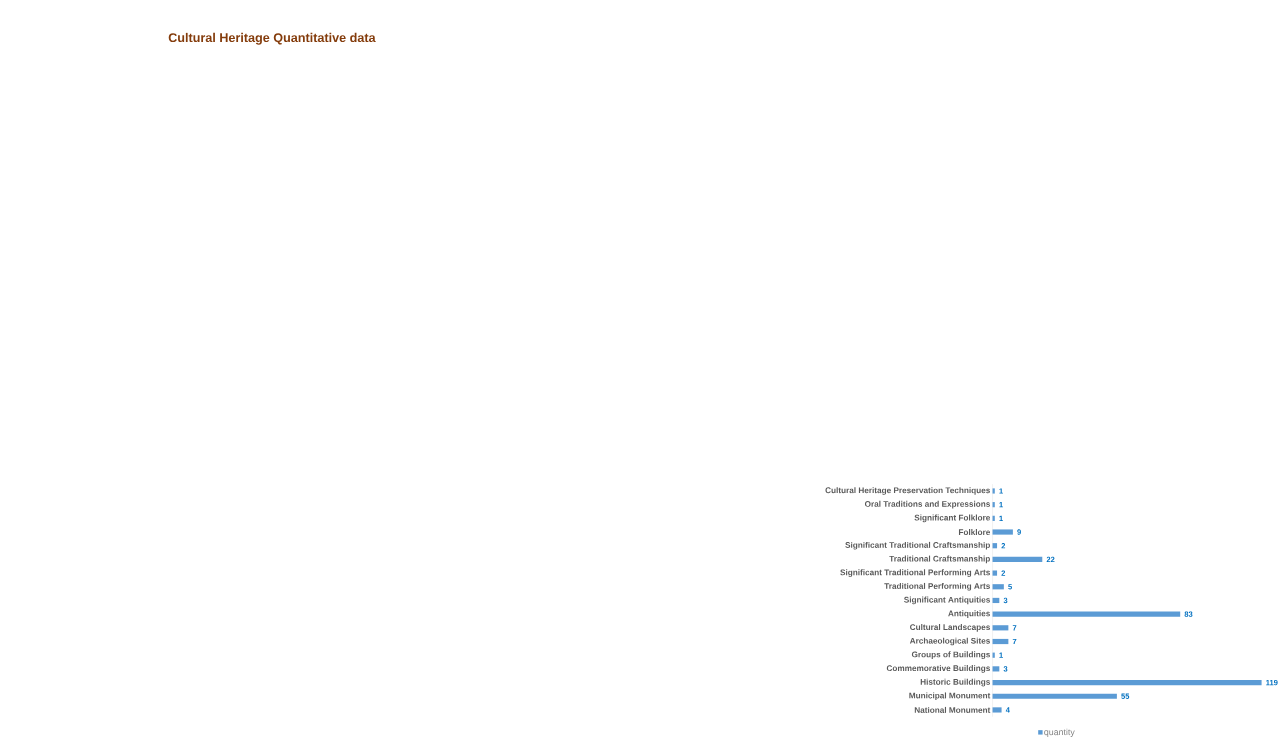  What do you see at coordinates (1059, 733) in the screenshot?
I see `legend-label: quantity` at bounding box center [1059, 733].